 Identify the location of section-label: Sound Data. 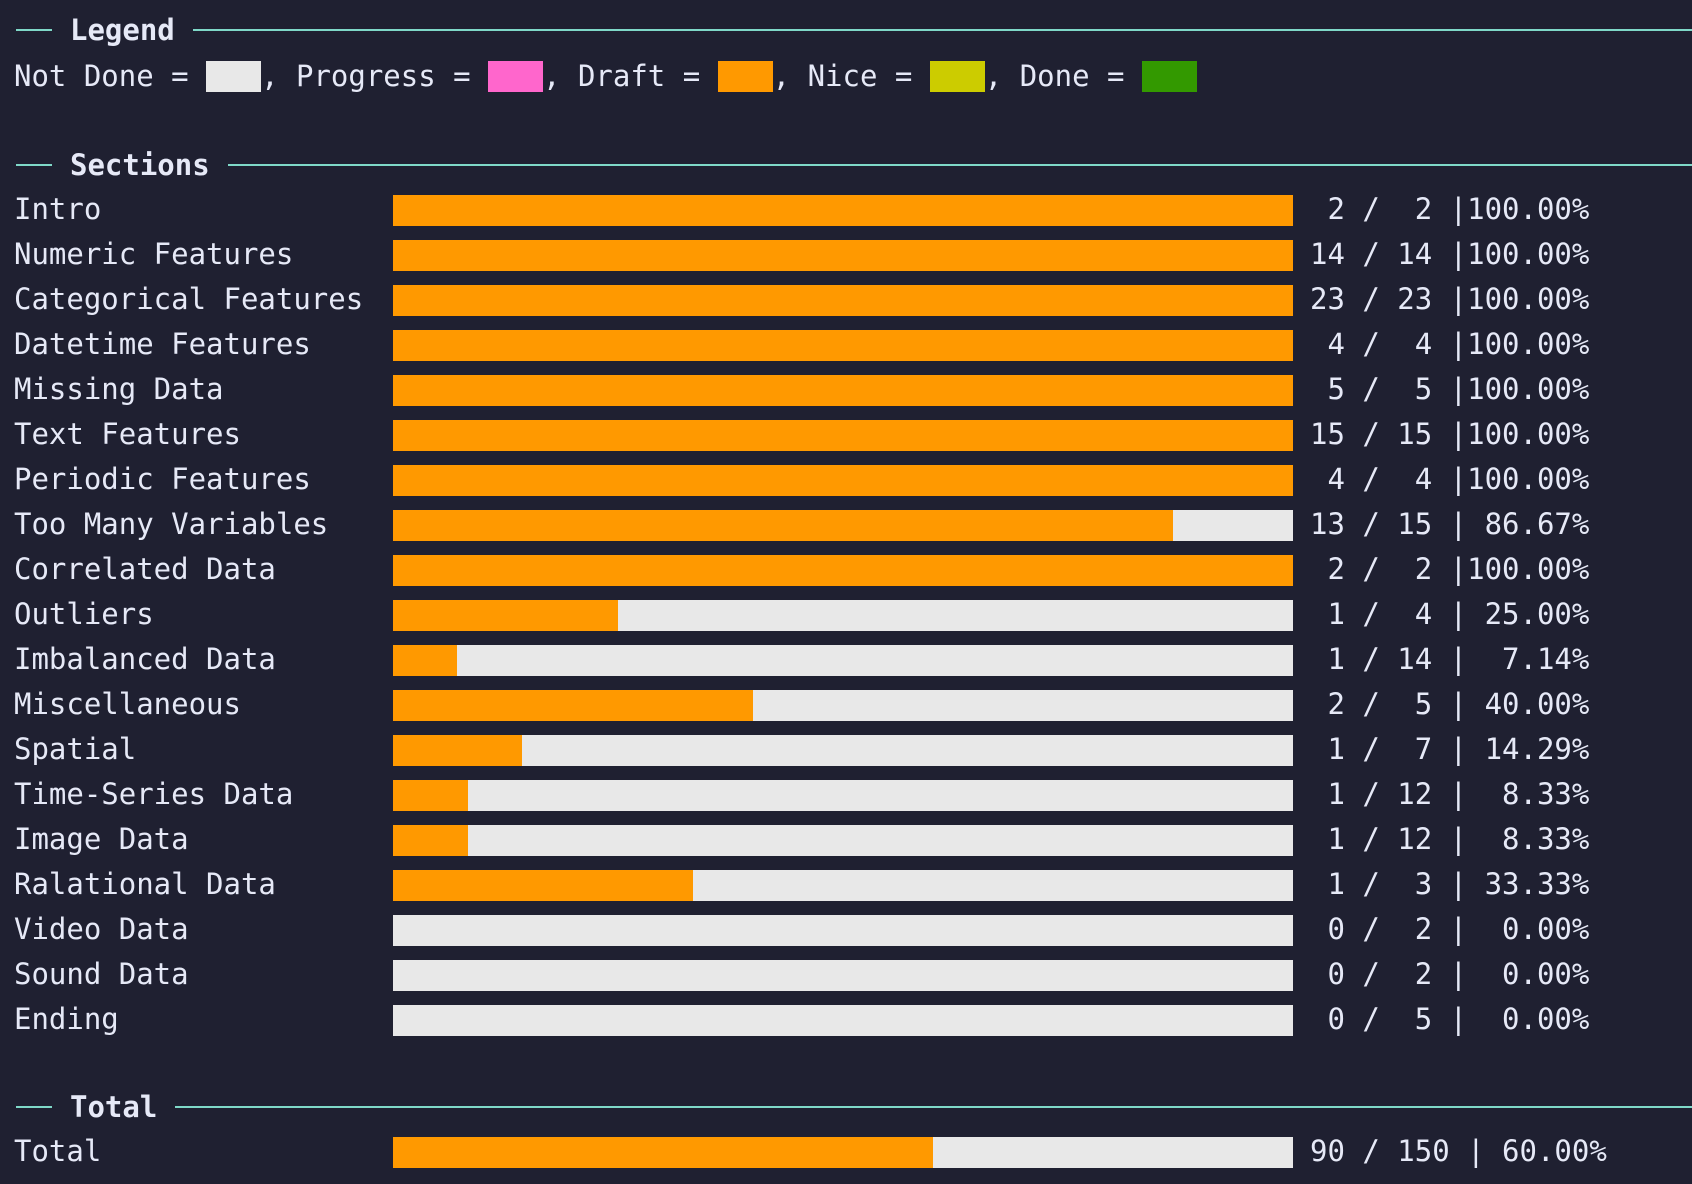
(101, 974).